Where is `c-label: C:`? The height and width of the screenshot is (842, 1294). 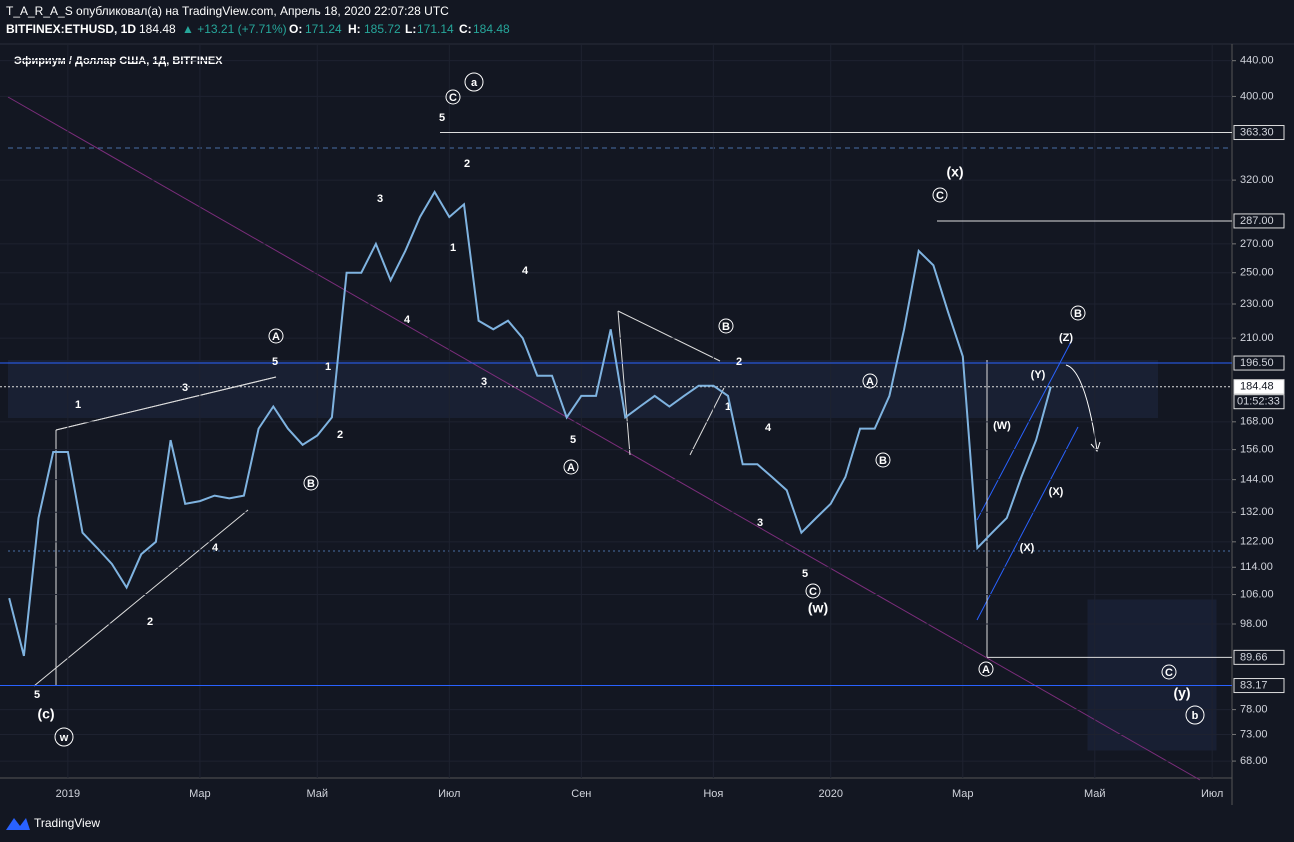
c-label: C: is located at coordinates (465, 29).